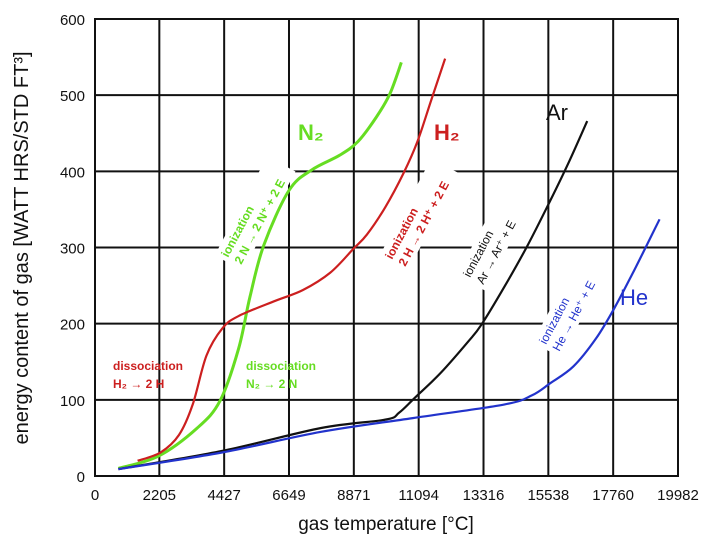 This screenshot has width=709, height=544. I want to click on h2-dissociation-label: dissociation, so click(148, 366).